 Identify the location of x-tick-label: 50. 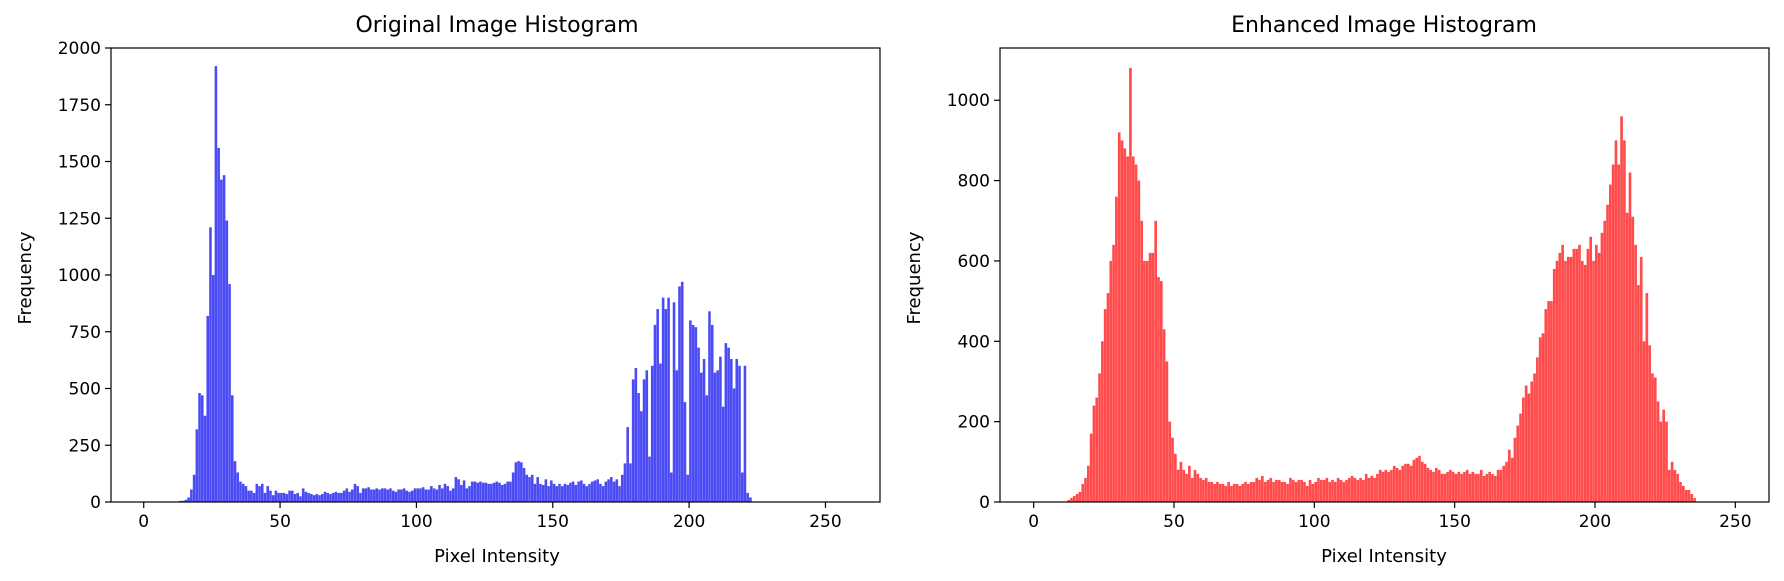
(280, 522).